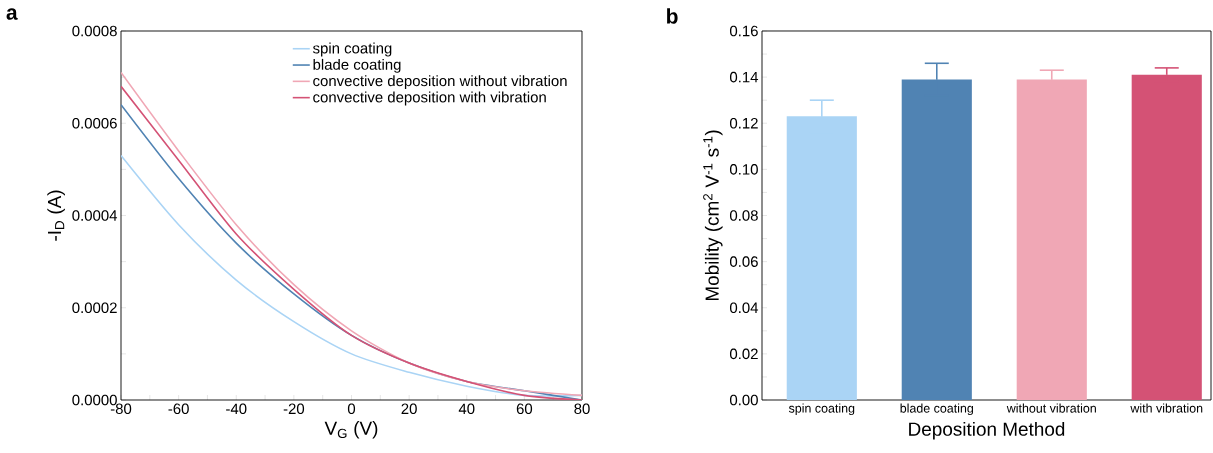  I want to click on y-tick-label: 0.16, so click(743, 31).